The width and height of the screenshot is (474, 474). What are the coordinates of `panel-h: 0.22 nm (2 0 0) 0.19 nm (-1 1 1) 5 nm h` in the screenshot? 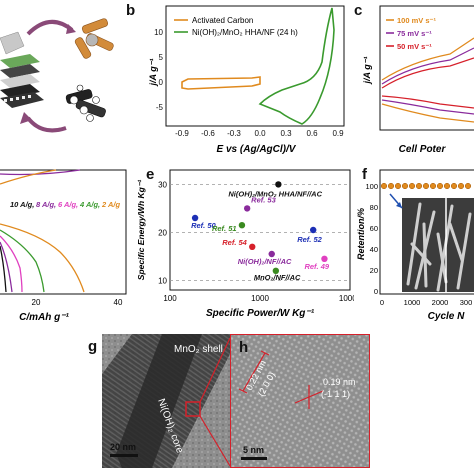 It's located at (300, 401).